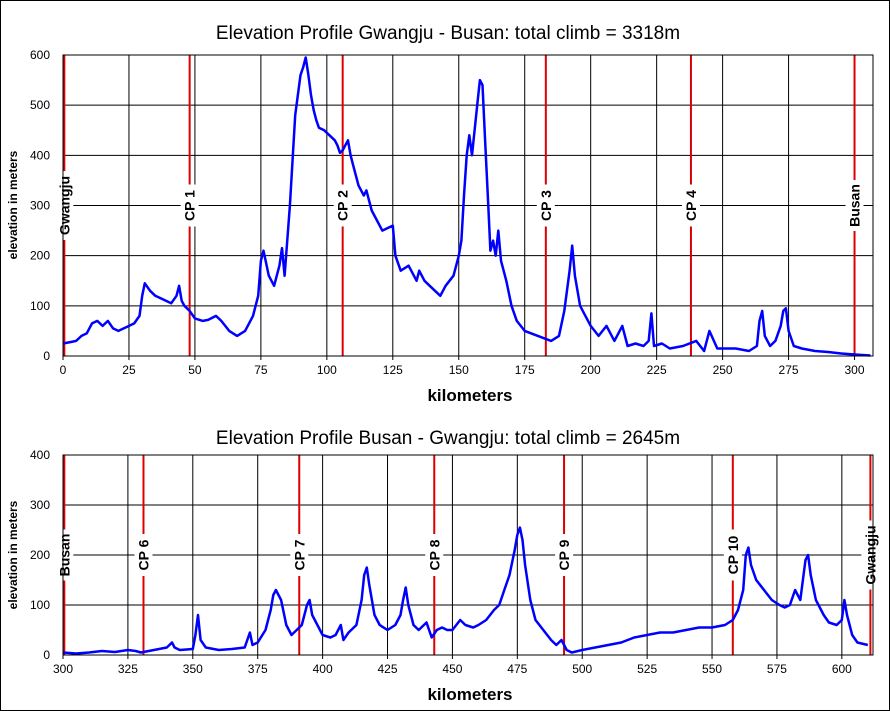 The width and height of the screenshot is (890, 711). I want to click on checkpoint-label: CP 1, so click(190, 205).